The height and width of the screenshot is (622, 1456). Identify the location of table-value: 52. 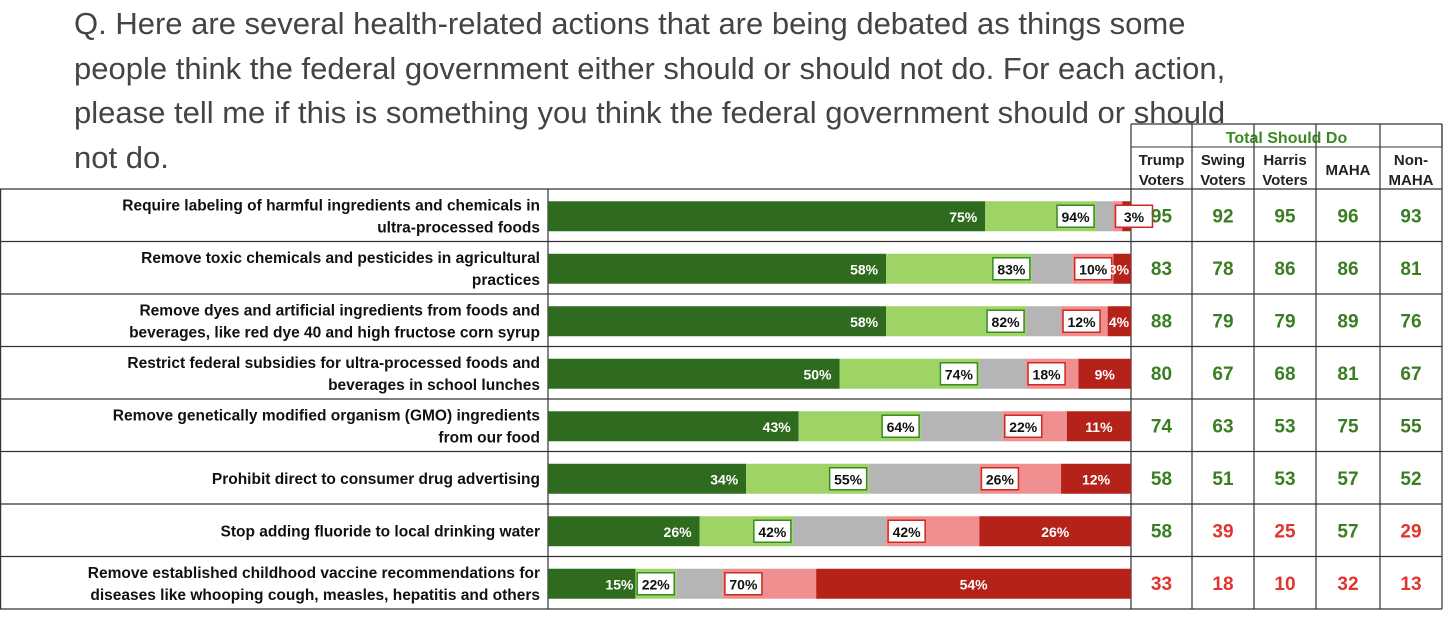
(1410, 479).